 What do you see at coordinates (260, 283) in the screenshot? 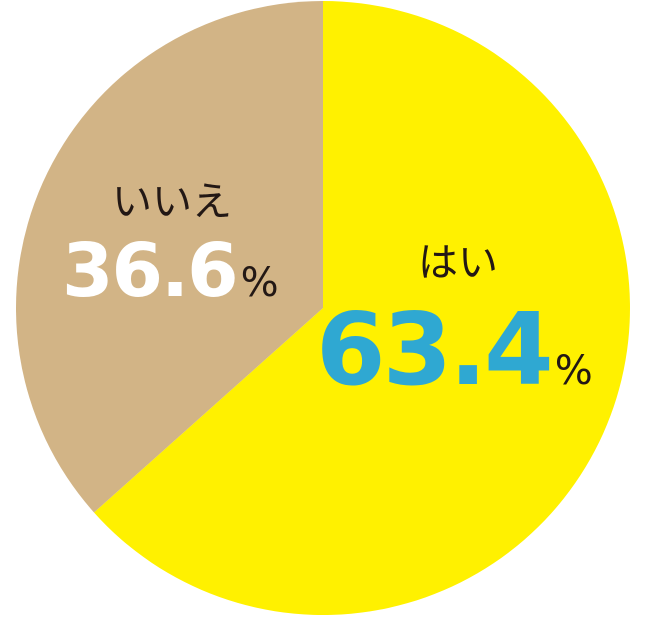
I see `slice-unit-iie: %` at bounding box center [260, 283].